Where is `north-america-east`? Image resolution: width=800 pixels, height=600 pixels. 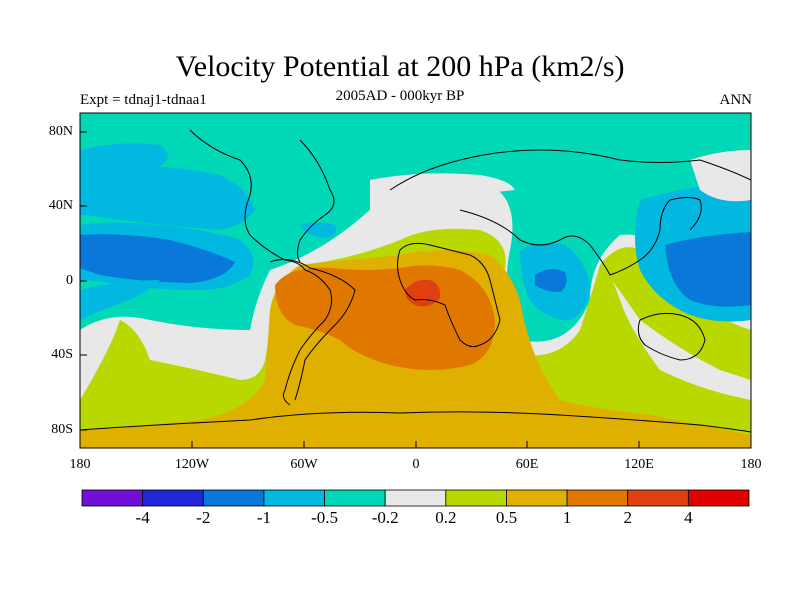 north-america-east is located at coordinates (316, 201).